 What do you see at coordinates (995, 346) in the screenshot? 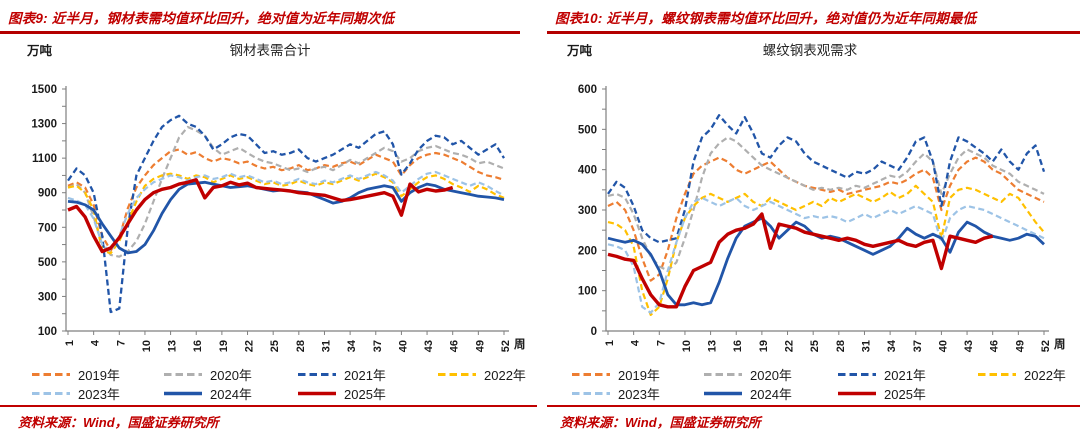
I see `x-tick-label: 46` at bounding box center [995, 346].